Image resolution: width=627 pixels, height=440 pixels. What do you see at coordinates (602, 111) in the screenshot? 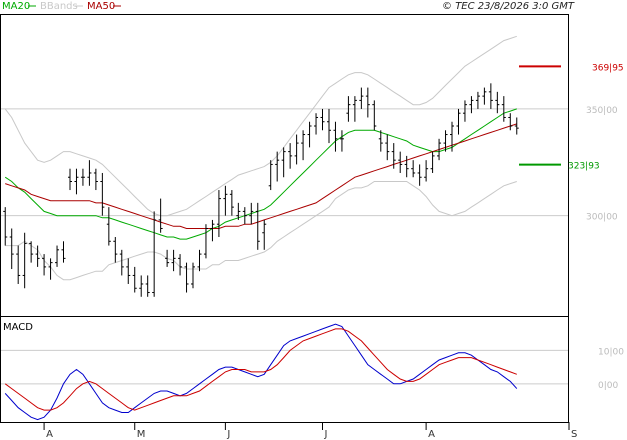
I see `price-tick-label: 350|00` at bounding box center [602, 111].